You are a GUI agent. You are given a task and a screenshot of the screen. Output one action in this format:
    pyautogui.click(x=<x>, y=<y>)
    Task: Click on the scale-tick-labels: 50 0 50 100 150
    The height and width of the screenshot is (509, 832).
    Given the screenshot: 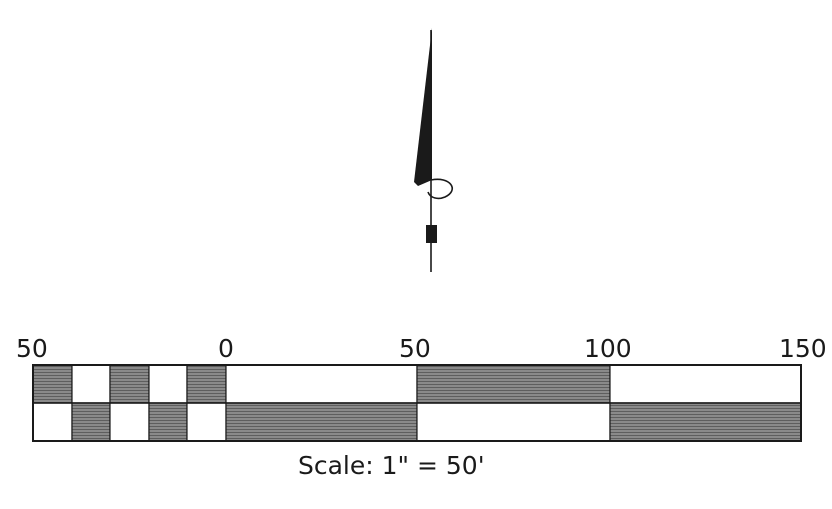 What is the action you would take?
    pyautogui.click(x=421, y=348)
    